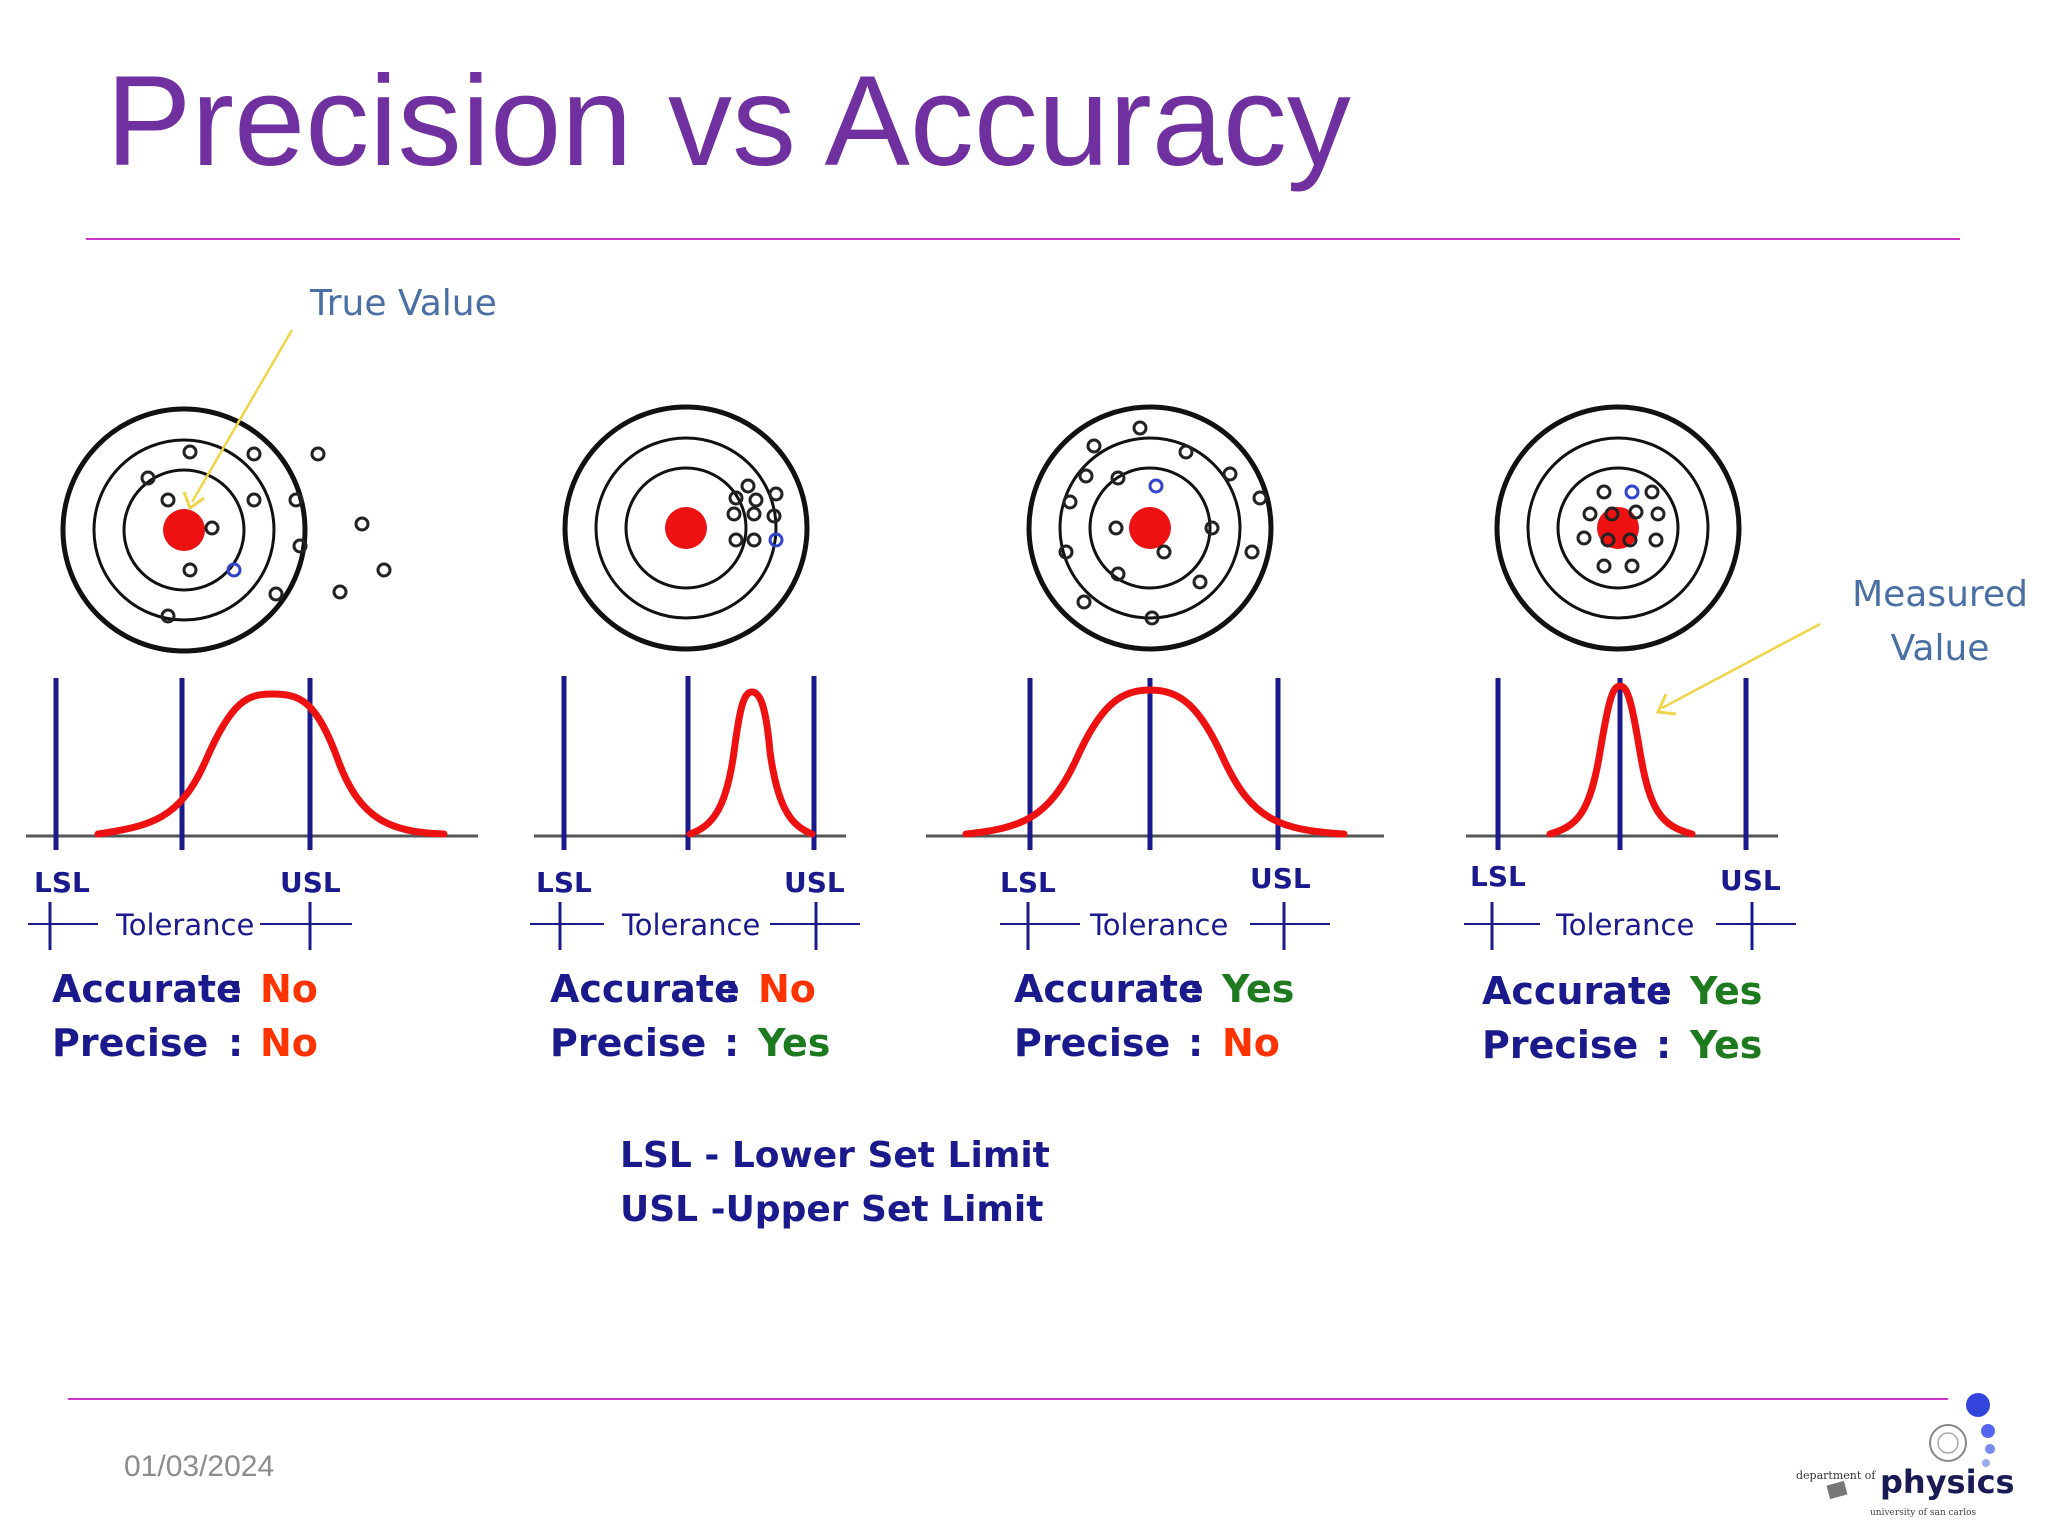  What do you see at coordinates (728, 121) in the screenshot?
I see `slide-title: Precision vs Accuracy` at bounding box center [728, 121].